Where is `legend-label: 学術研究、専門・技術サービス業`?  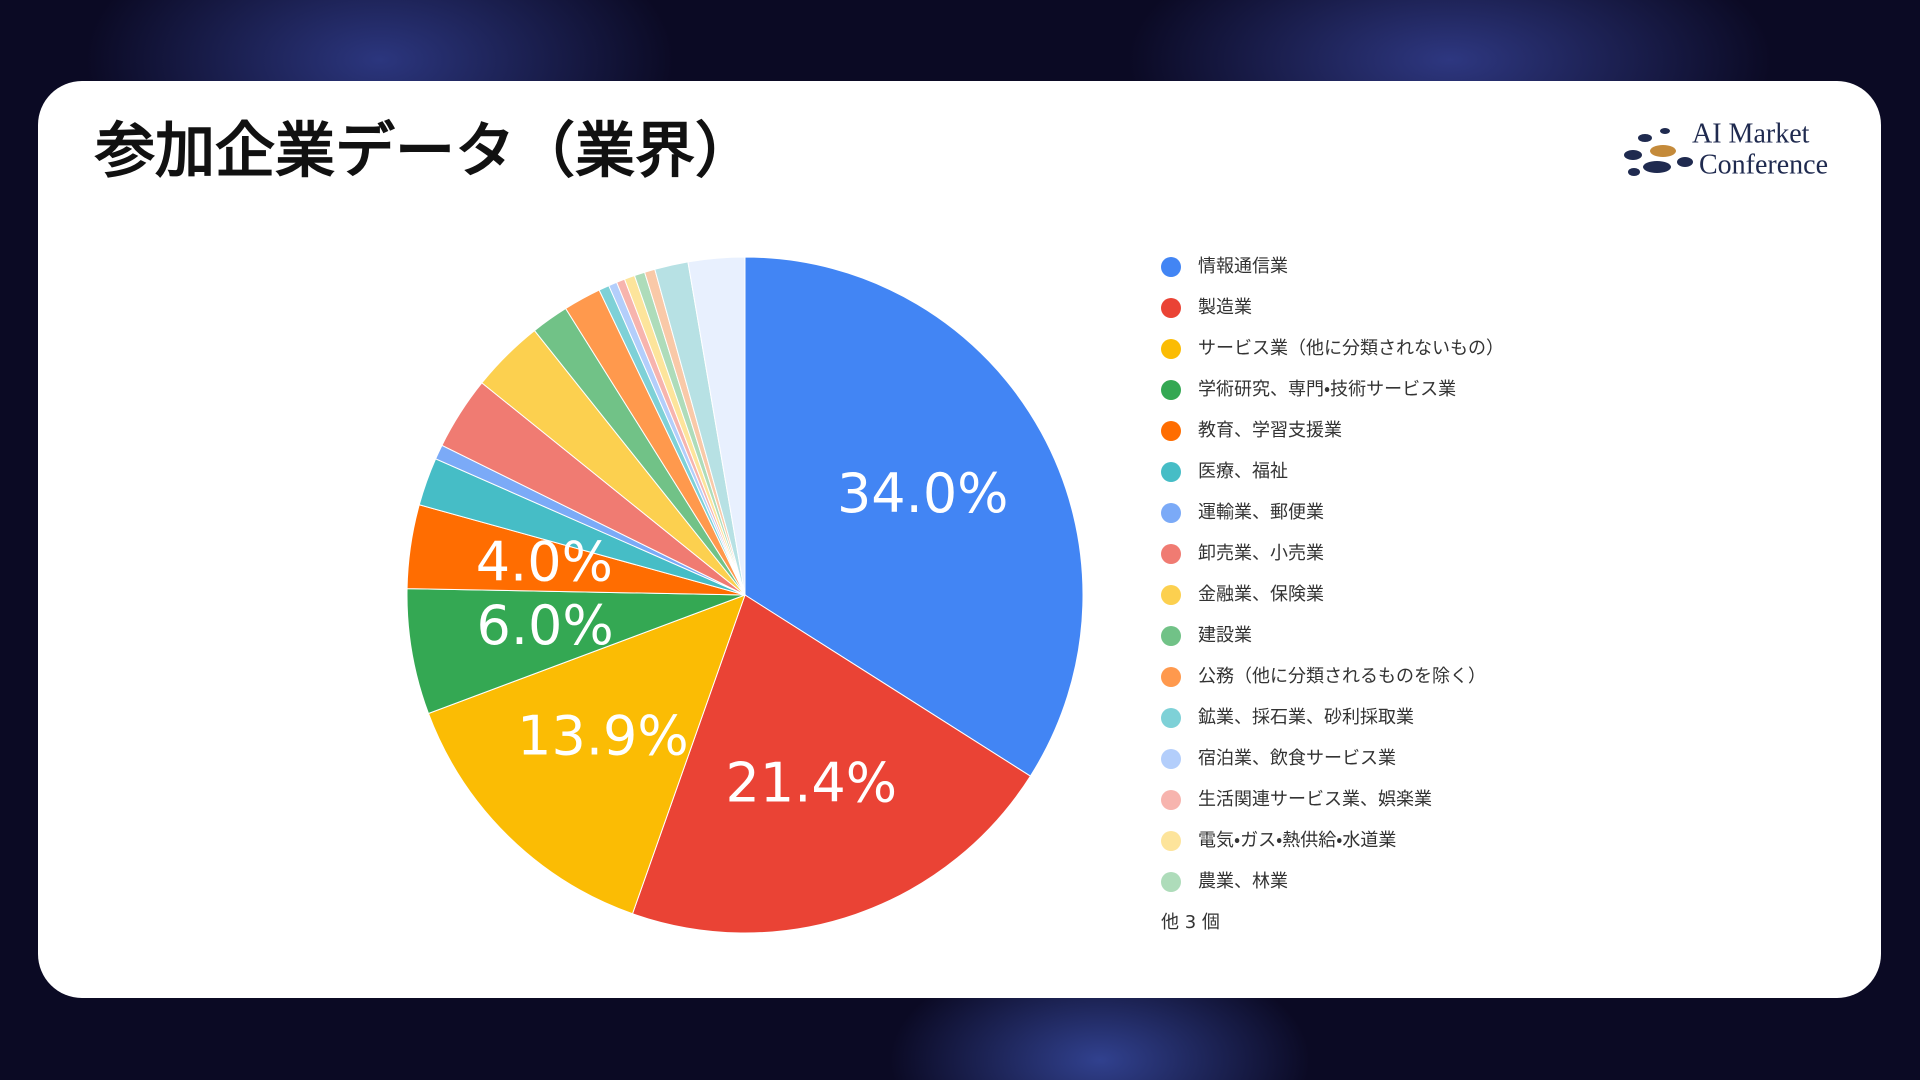
legend-label: 学術研究、専門・技術サービス業 is located at coordinates (1327, 389).